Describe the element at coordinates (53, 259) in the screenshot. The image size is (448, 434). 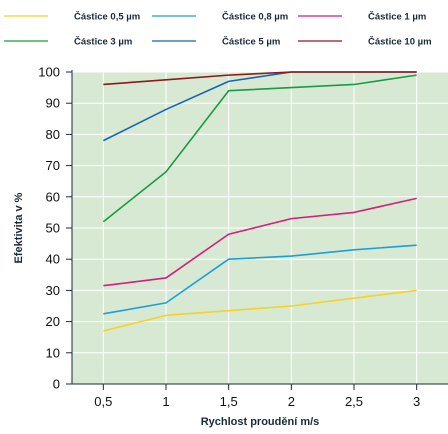
I see `y-tick-label: 40` at that location.